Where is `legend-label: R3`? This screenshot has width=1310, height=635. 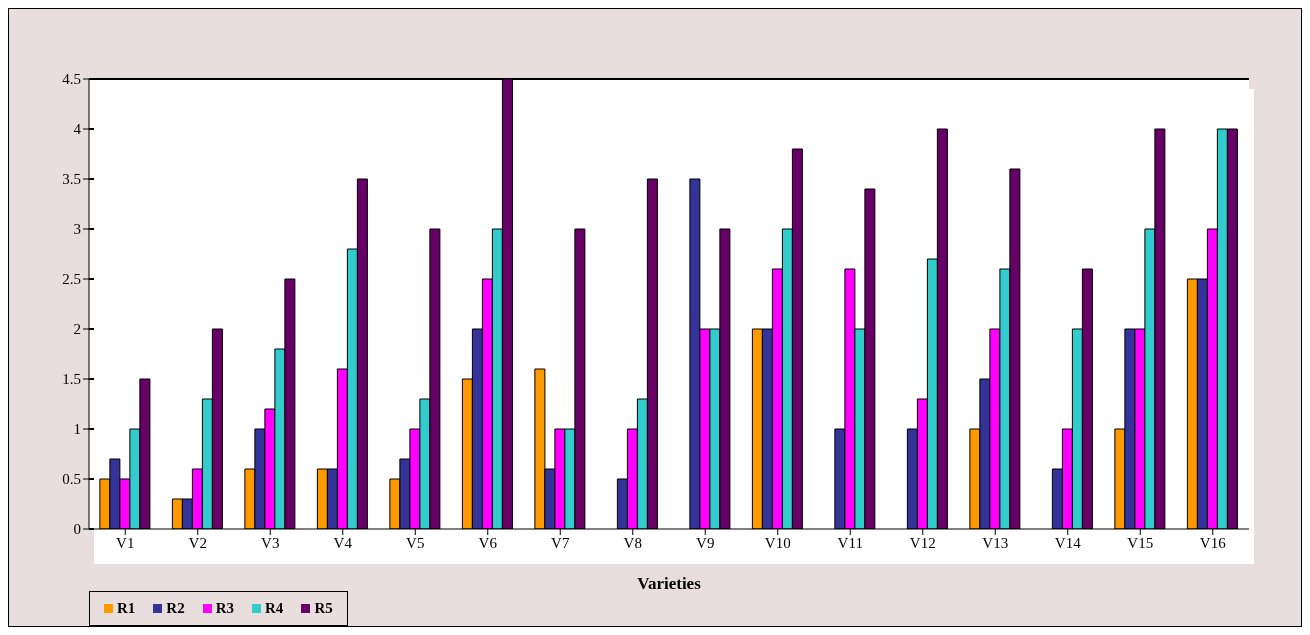 legend-label: R3 is located at coordinates (224, 608).